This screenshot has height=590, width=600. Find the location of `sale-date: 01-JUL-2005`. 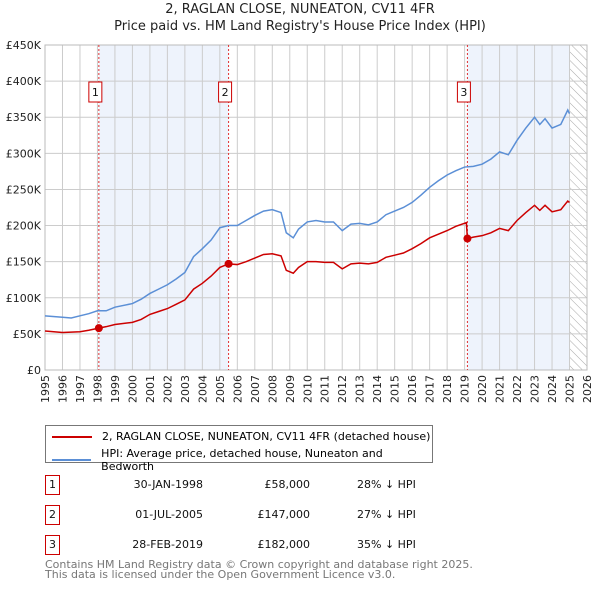

sale-date: 01-JUL-2005 is located at coordinates (169, 514).